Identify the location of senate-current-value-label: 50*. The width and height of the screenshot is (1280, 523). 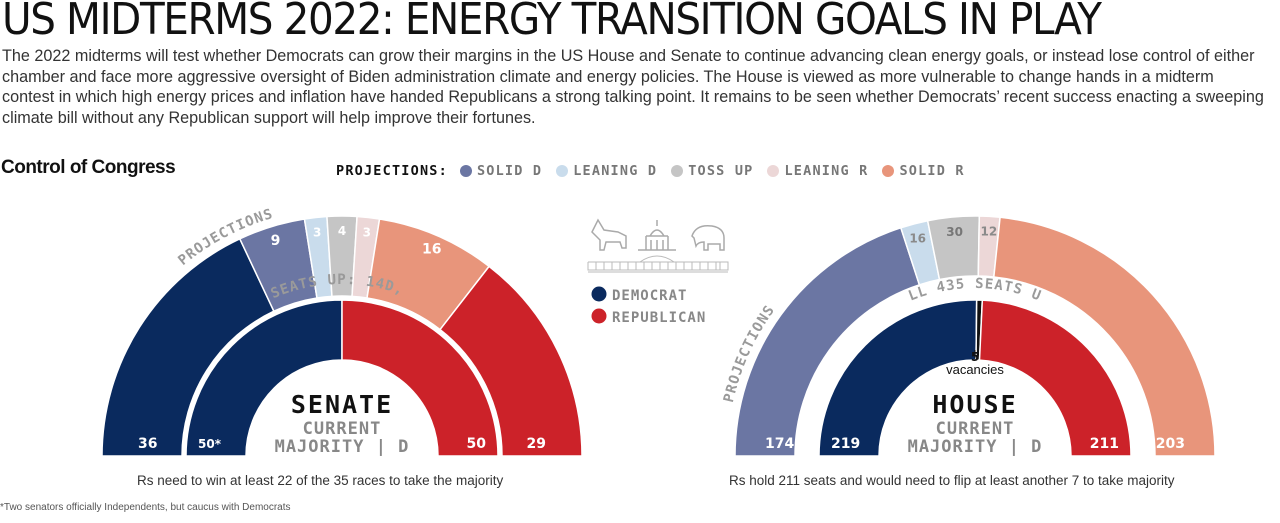
(210, 444).